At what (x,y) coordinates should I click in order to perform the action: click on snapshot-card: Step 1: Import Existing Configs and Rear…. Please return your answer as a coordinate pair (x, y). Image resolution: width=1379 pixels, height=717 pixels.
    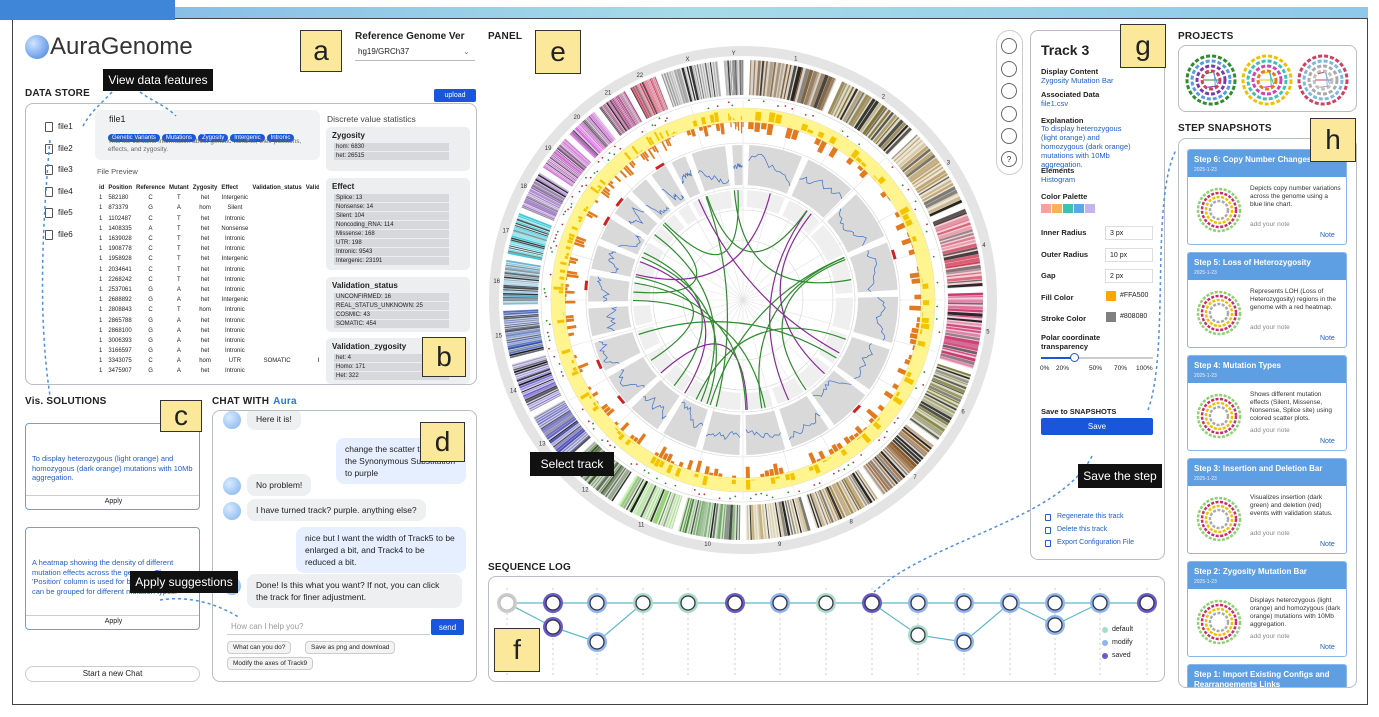
    Looking at the image, I should click on (1267, 675).